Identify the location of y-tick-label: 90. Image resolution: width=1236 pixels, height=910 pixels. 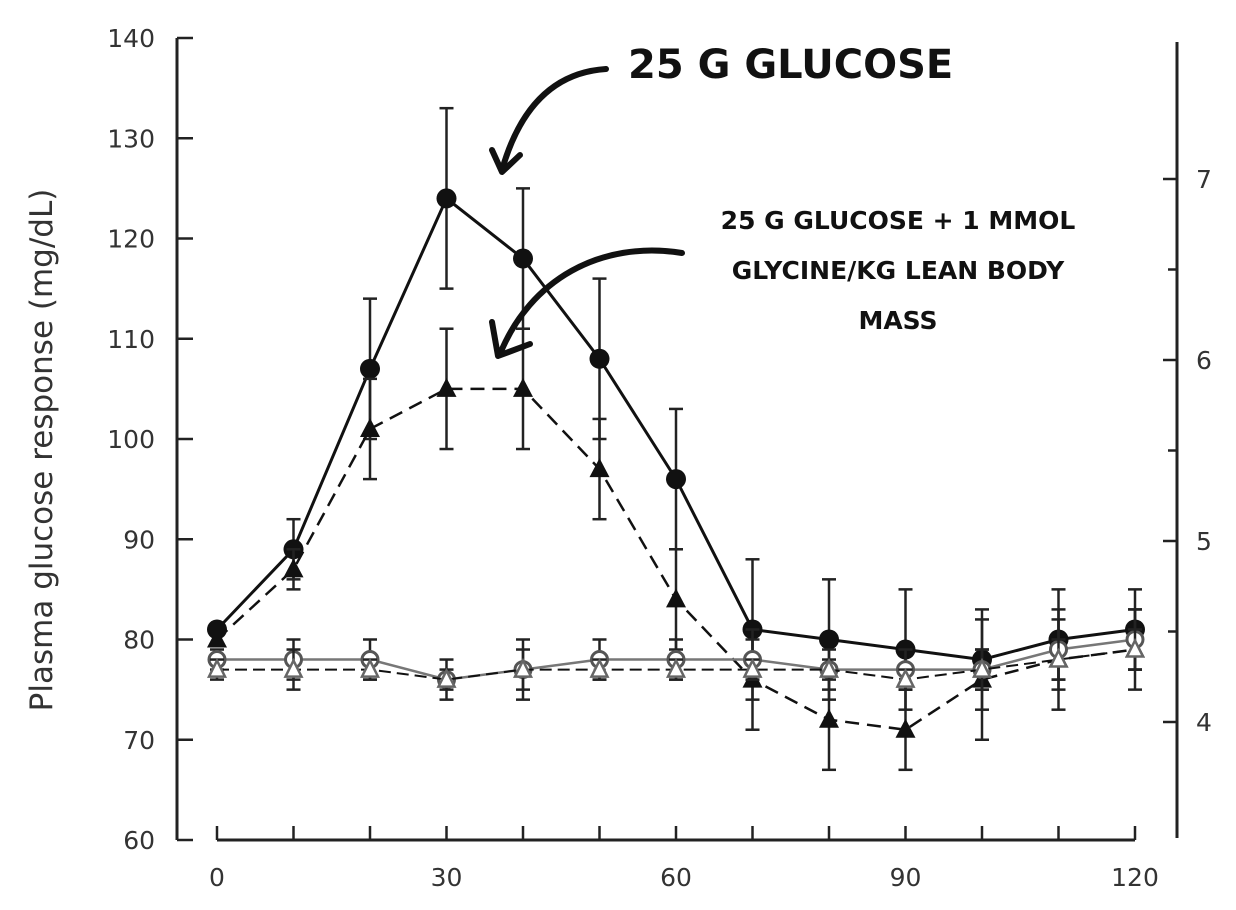
(139, 539).